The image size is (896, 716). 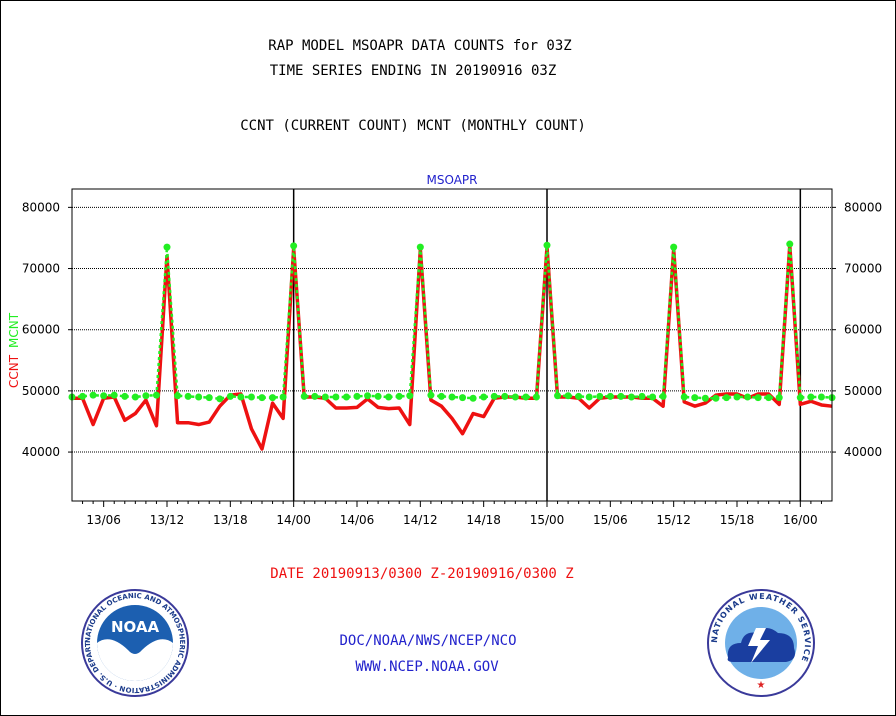 What do you see at coordinates (863, 452) in the screenshot?
I see `y-tick-label-right: 40000` at bounding box center [863, 452].